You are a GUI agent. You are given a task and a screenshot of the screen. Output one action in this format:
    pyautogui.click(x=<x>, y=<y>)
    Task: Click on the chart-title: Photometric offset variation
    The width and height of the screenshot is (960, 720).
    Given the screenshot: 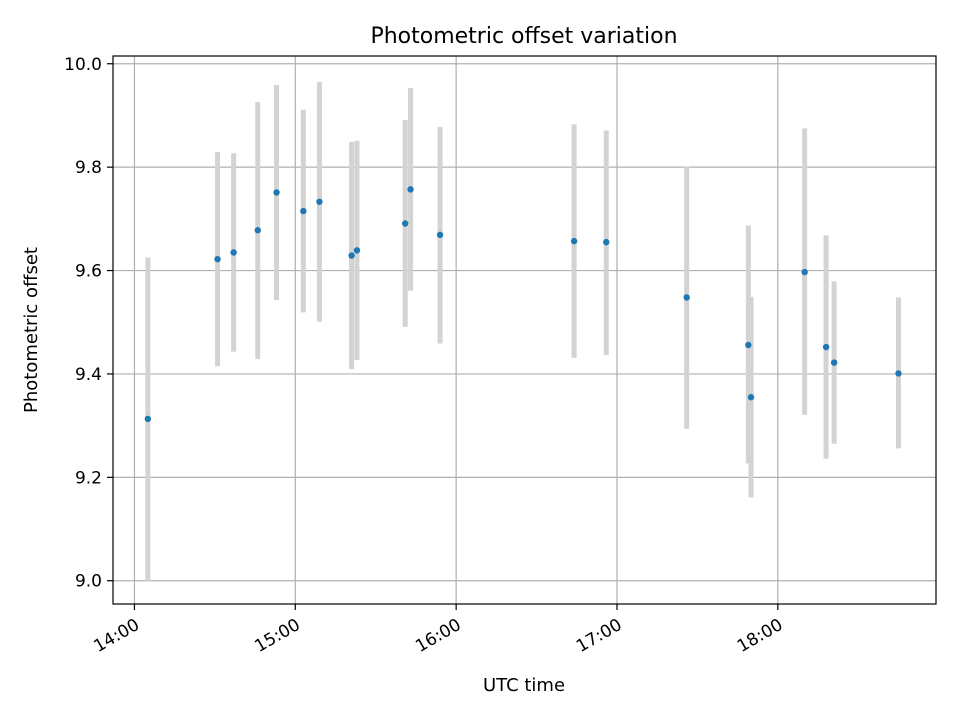 What is the action you would take?
    pyautogui.click(x=523, y=36)
    